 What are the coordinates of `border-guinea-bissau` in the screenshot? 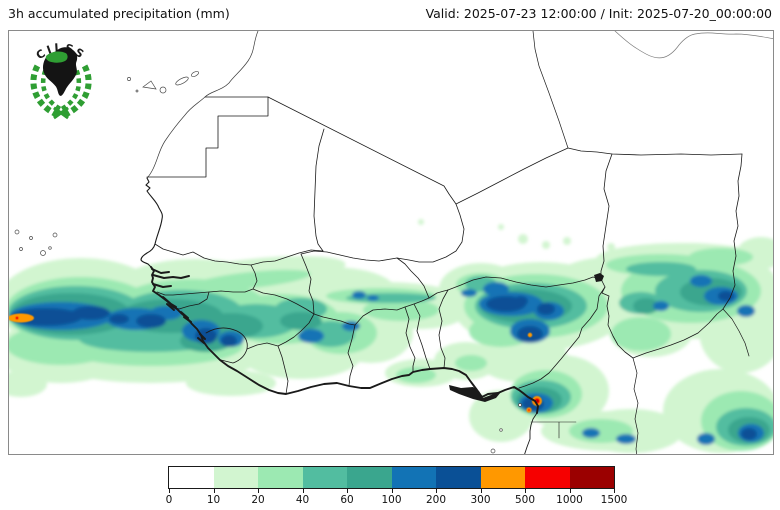 It's located at (191, 300).